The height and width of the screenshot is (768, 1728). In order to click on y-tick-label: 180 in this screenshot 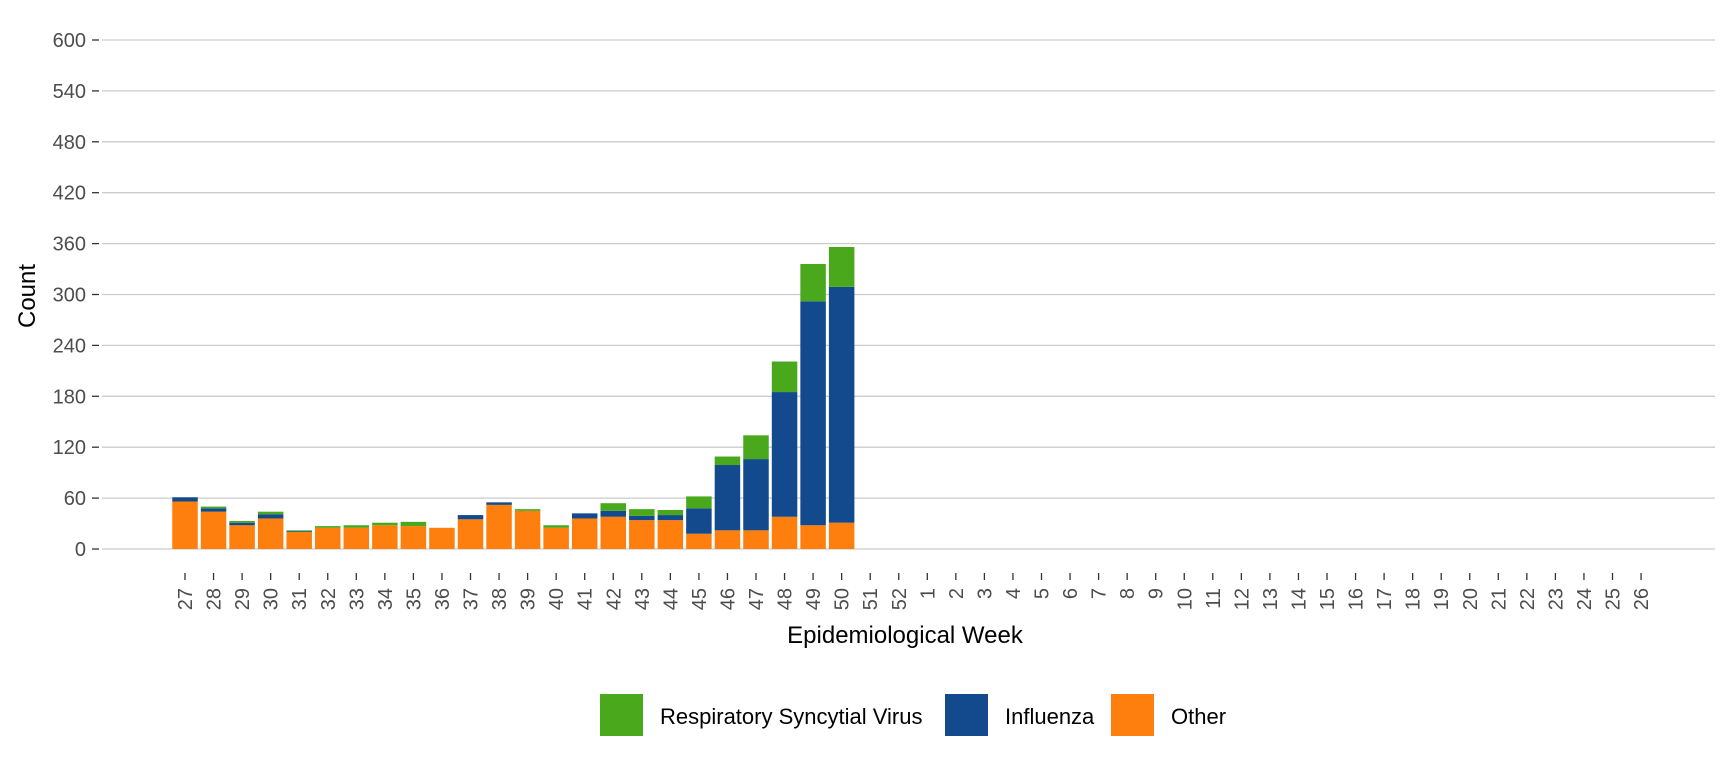, I will do `click(69, 397)`.